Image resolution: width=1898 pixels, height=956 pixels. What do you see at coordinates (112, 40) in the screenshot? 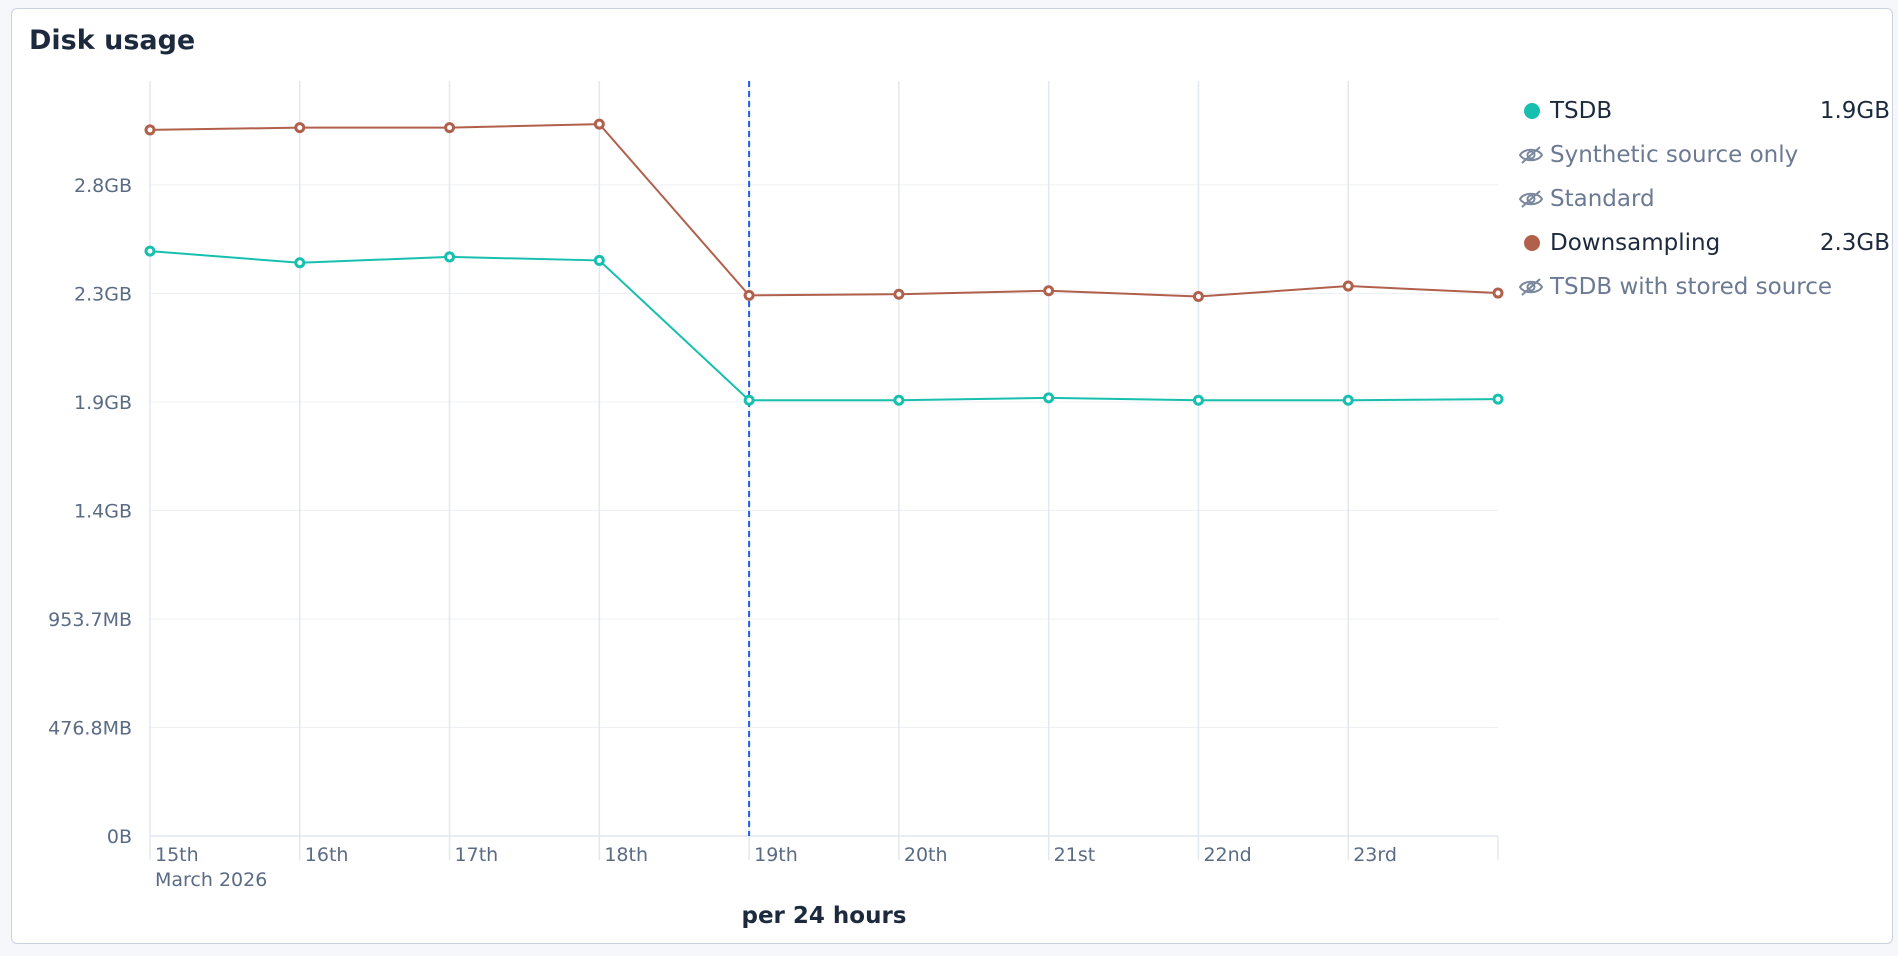
I see `panel-title: Disk usage` at bounding box center [112, 40].